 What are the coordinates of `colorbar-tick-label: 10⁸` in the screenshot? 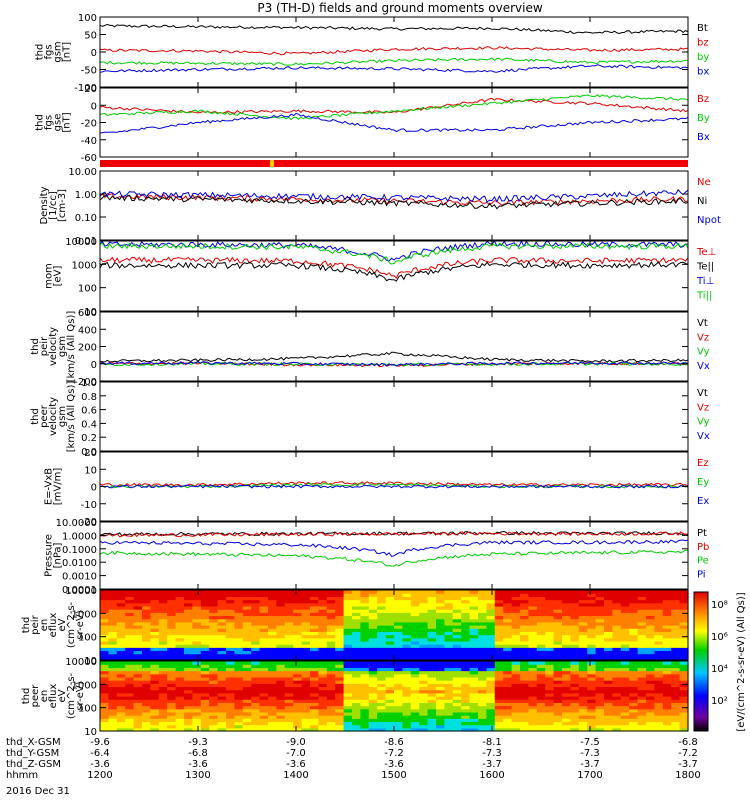 It's located at (719, 605).